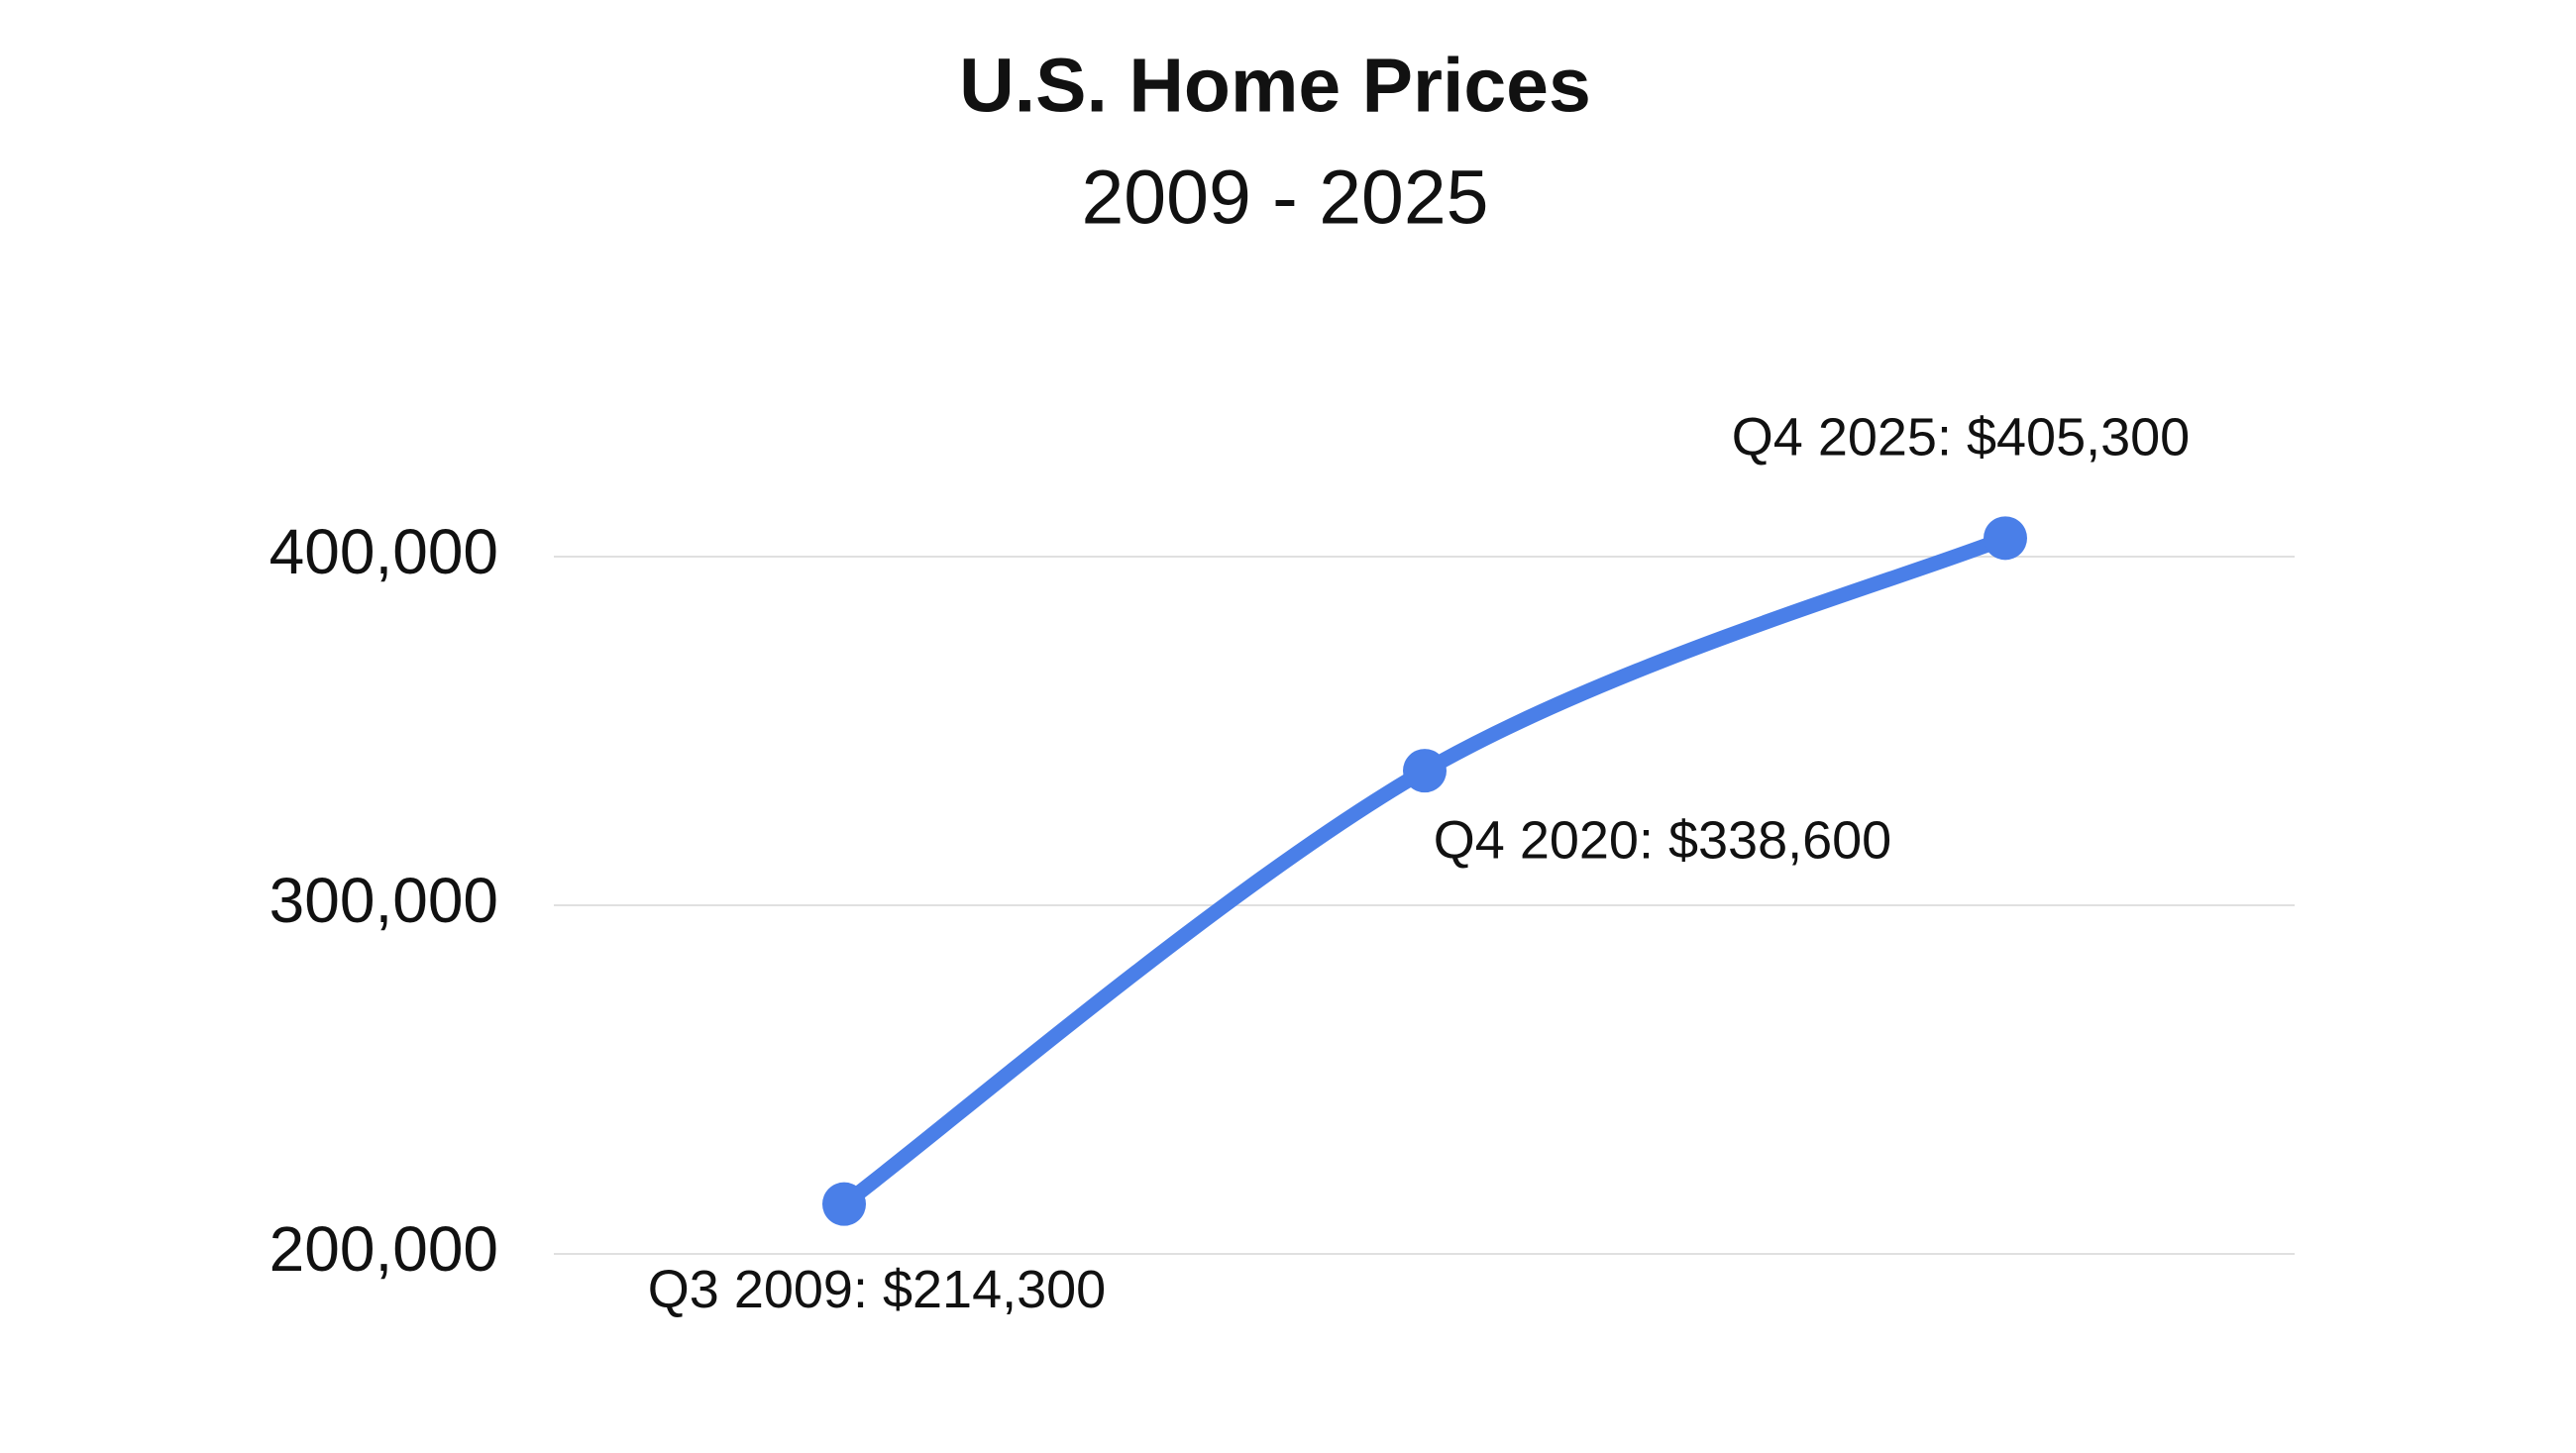  I want to click on data-label: Q3 2009: $214,300, so click(877, 1289).